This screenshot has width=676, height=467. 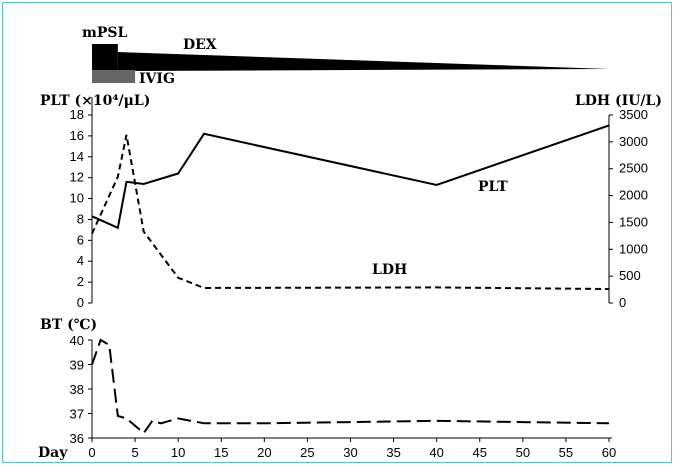 What do you see at coordinates (77, 389) in the screenshot?
I see `bt-tick-label: 38` at bounding box center [77, 389].